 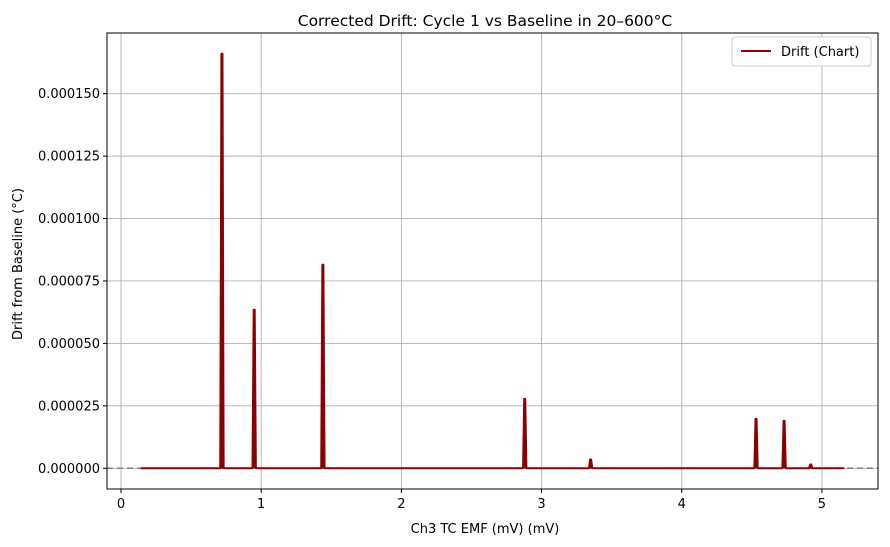 What do you see at coordinates (69, 157) in the screenshot?
I see `y-tick-label: 0.000125` at bounding box center [69, 157].